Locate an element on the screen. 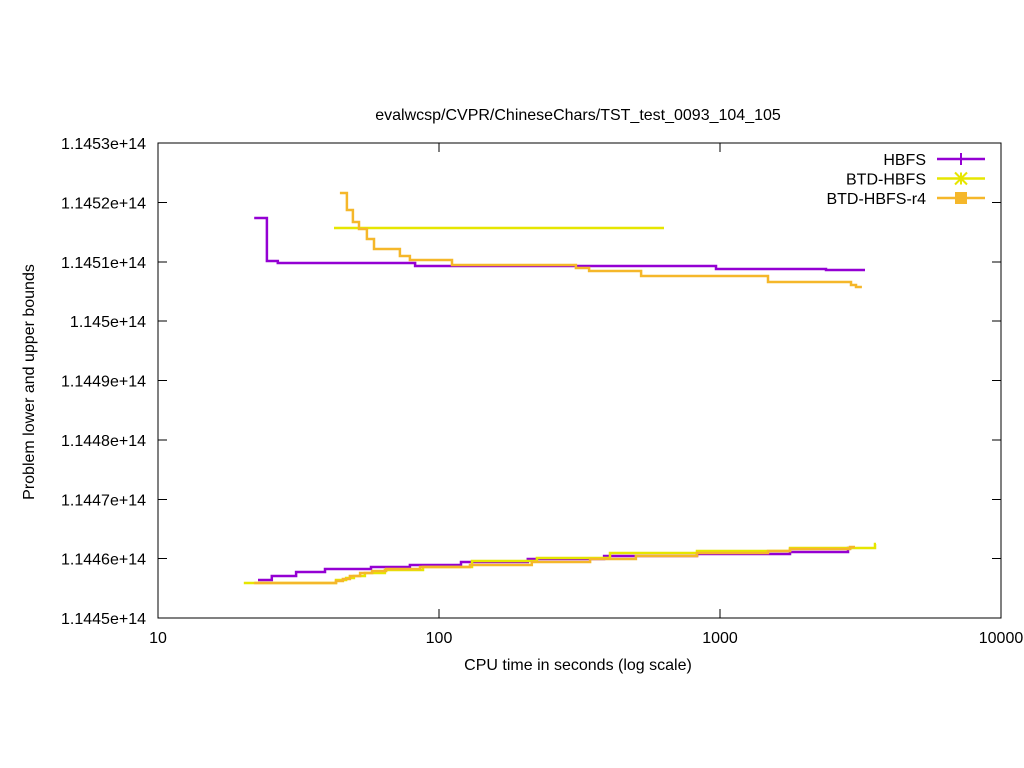  legend-label: BTD-HBFS is located at coordinates (886, 180).